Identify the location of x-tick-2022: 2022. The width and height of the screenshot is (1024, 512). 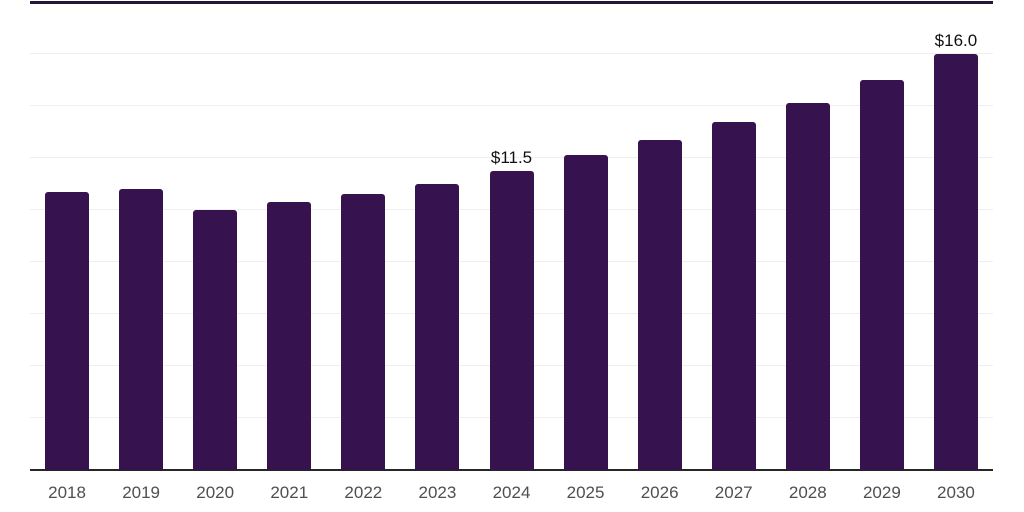
(363, 492).